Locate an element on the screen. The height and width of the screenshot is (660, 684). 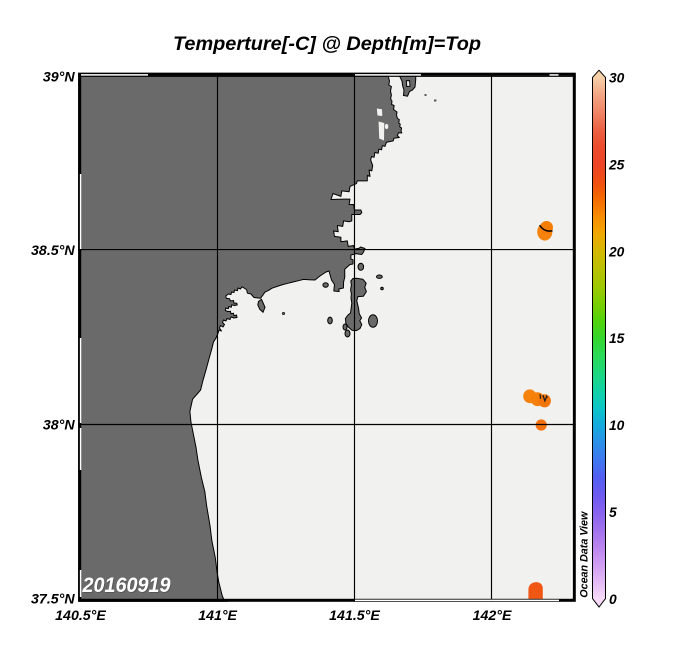
svg-text: 5 is located at coordinates (613, 512).